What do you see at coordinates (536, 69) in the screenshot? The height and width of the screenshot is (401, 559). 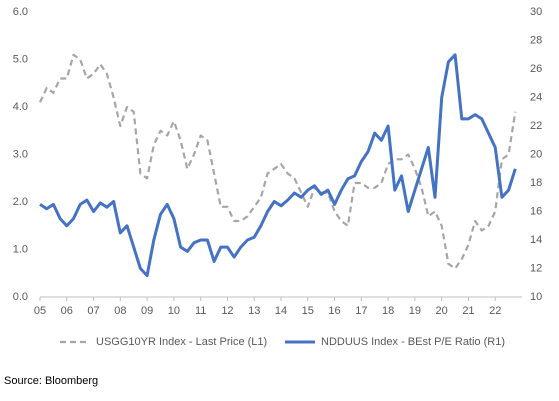 I see `y2-tick-label: 26` at bounding box center [536, 69].